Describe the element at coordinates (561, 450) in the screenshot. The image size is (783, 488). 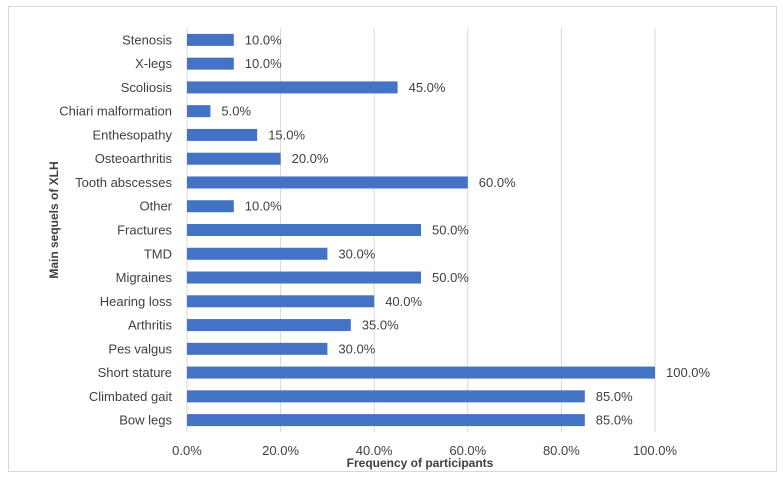
I see `x-tick-label: 80.0%` at that location.